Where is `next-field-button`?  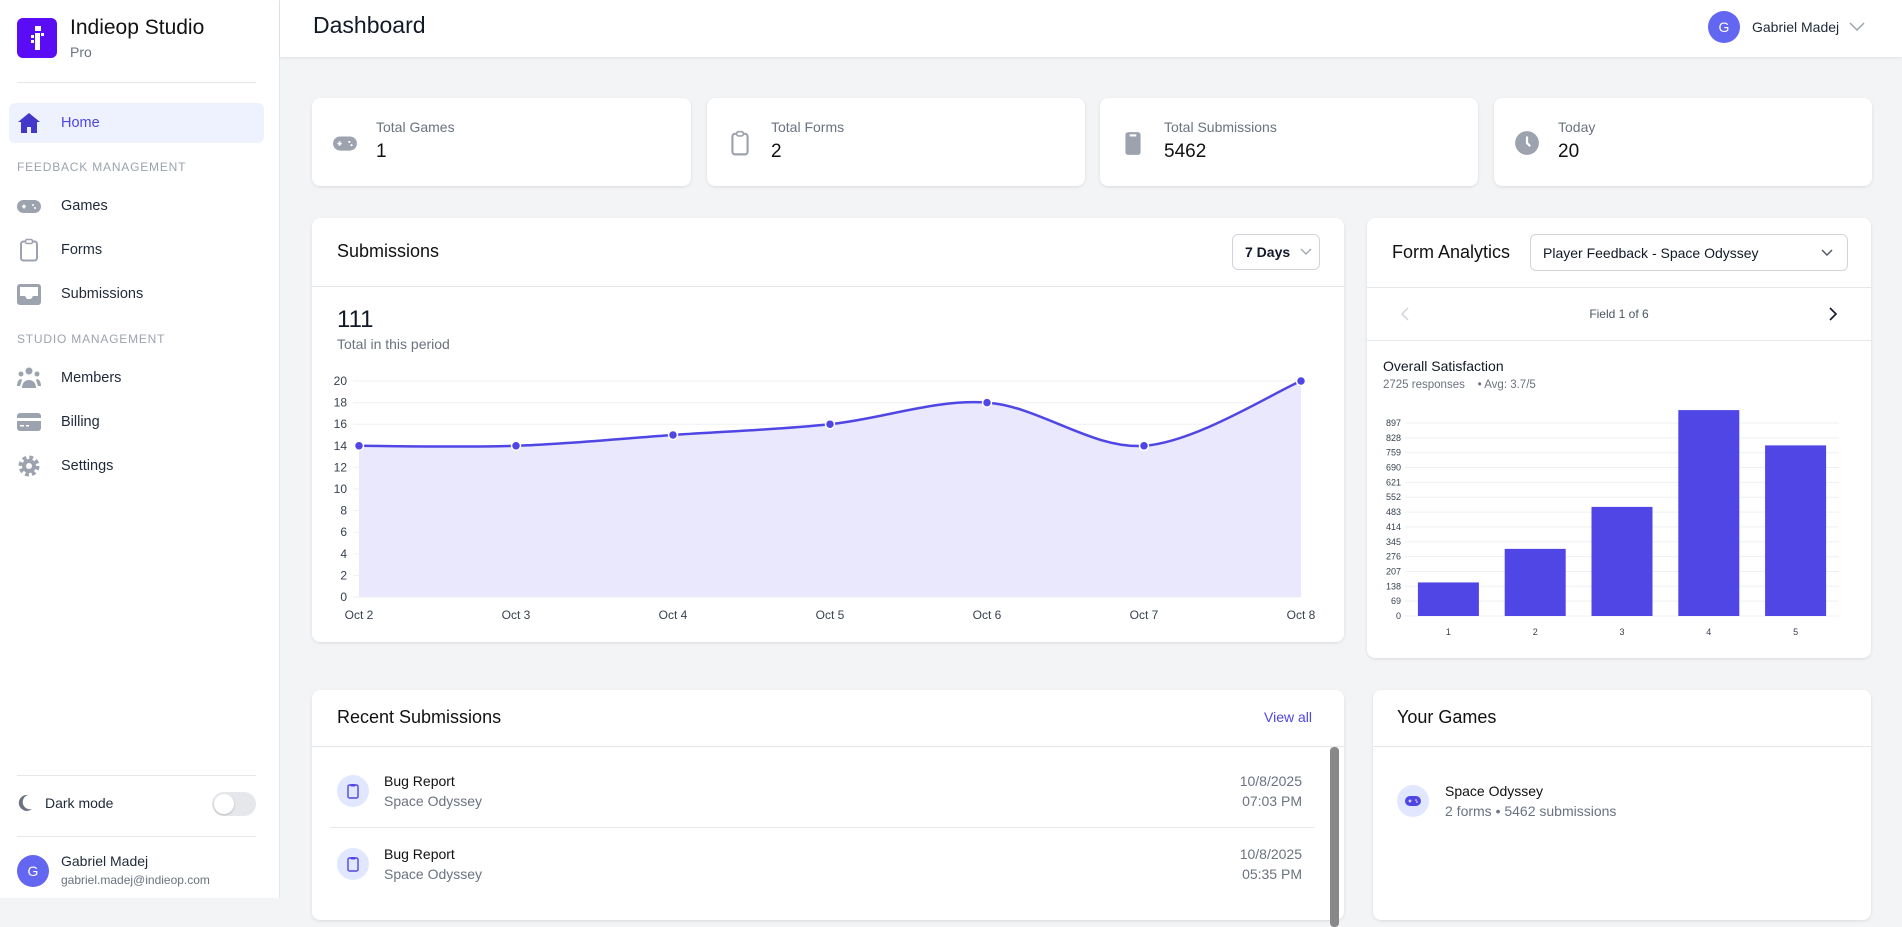 next-field-button is located at coordinates (1833, 314).